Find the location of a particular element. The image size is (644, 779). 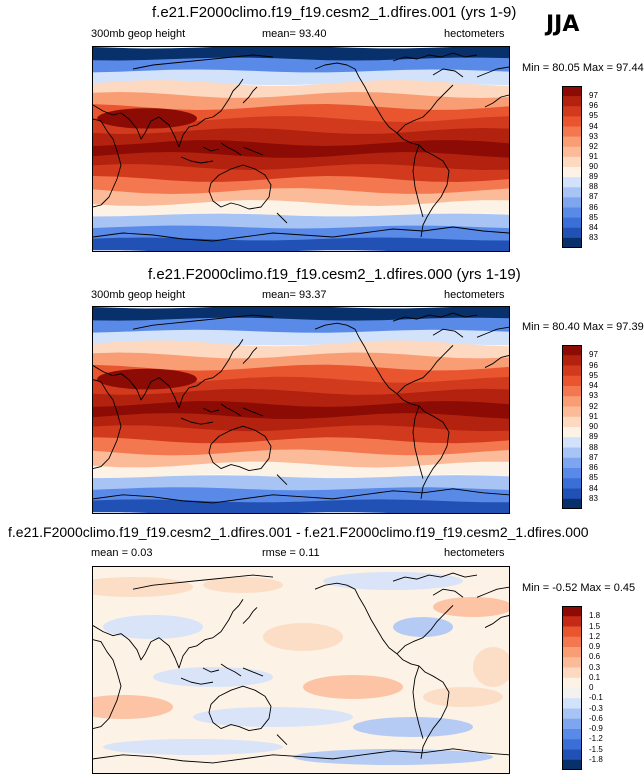

colorbar-label: 1.5 is located at coordinates (595, 626).